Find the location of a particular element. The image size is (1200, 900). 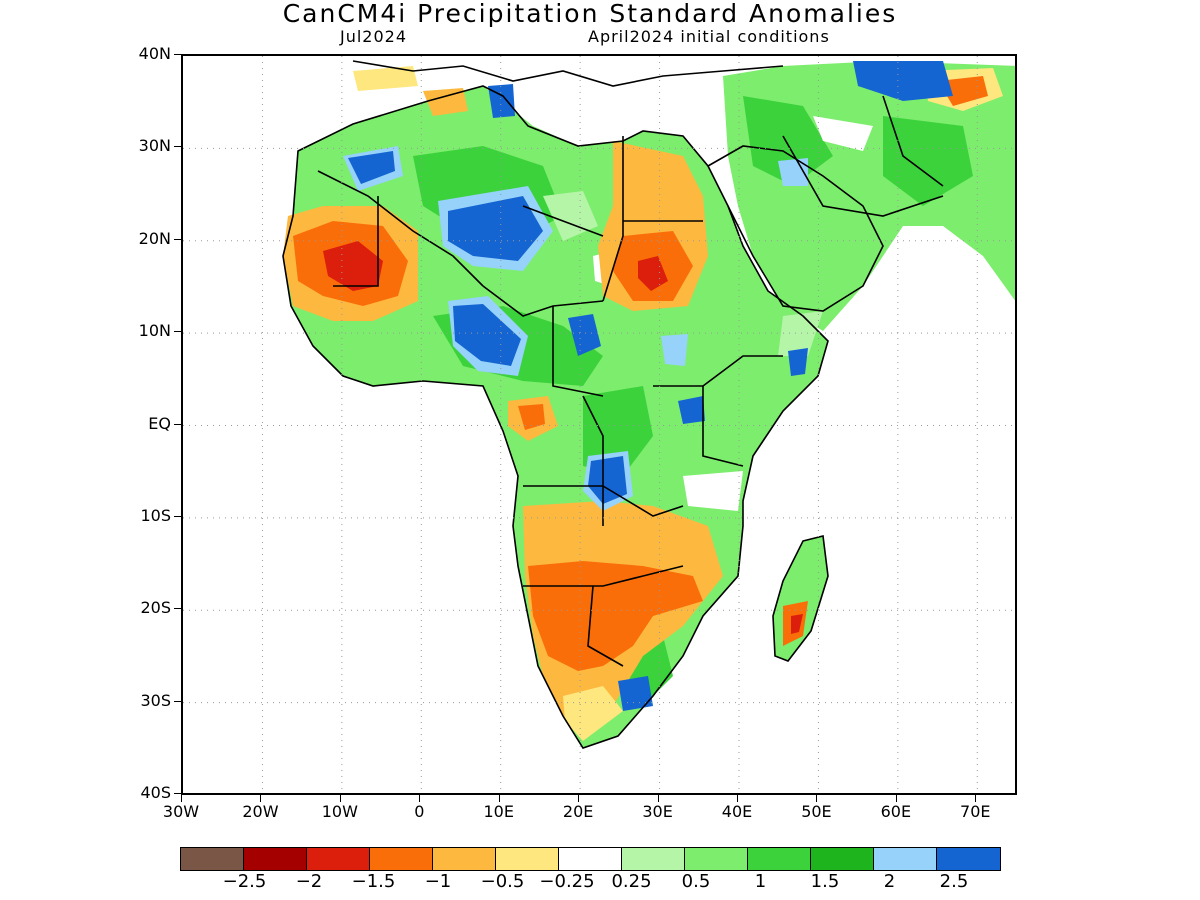

longitude-label: 30E is located at coordinates (657, 811).